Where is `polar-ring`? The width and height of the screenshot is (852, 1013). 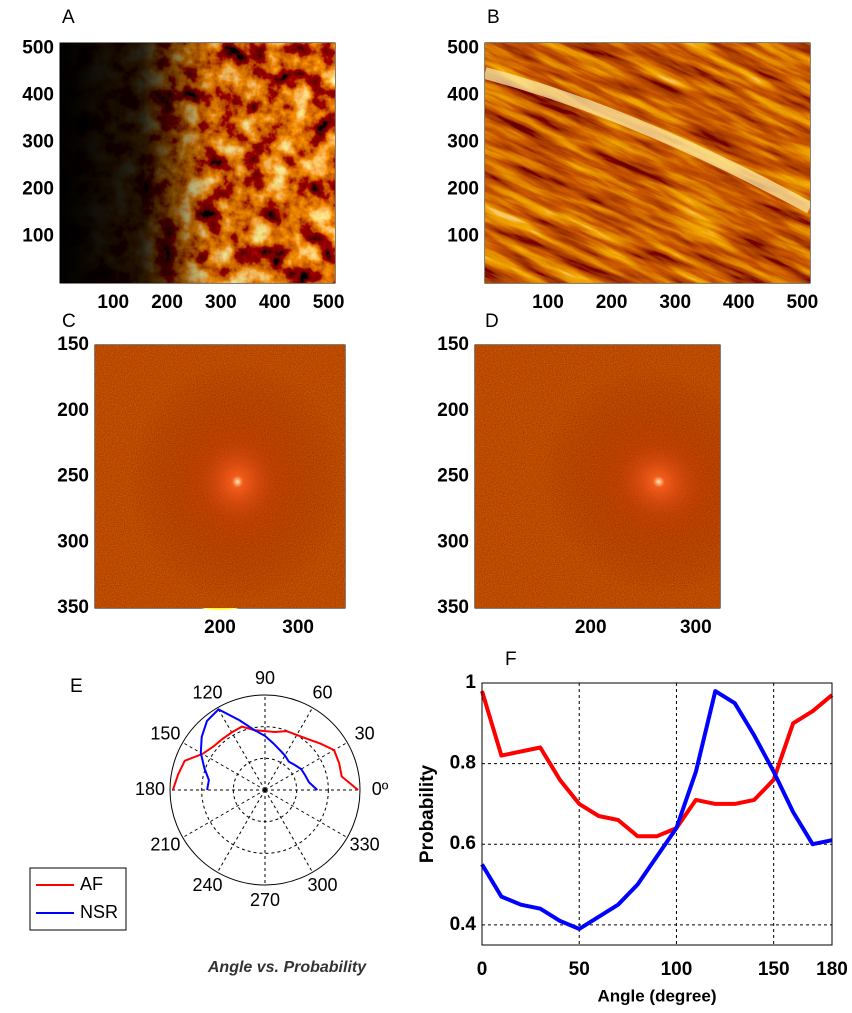 polar-ring is located at coordinates (265, 790).